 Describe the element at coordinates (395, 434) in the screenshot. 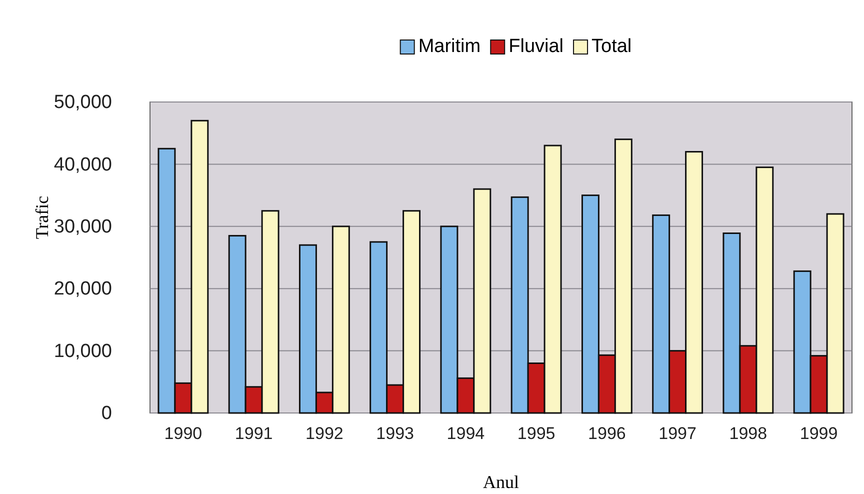

I see `x-tick-label: 1993` at that location.